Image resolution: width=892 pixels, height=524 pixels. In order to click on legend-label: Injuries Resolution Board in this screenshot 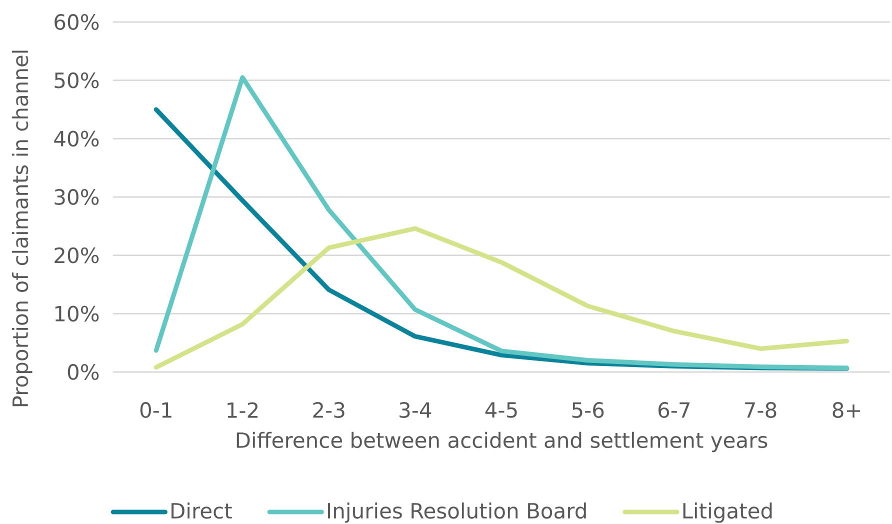, I will do `click(457, 512)`.